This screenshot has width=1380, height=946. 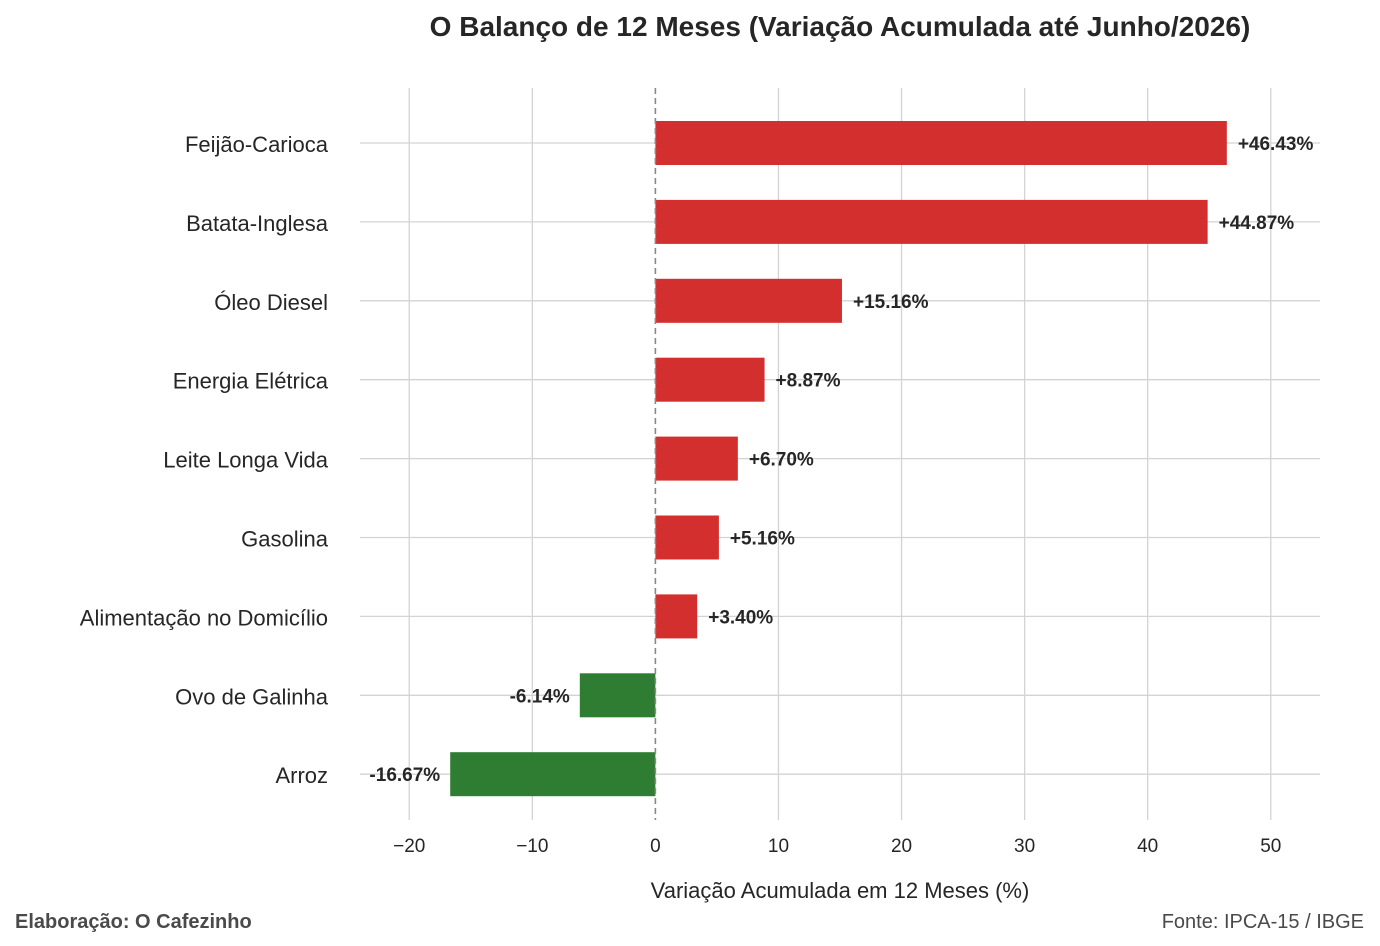 I want to click on bar-value-label: +46.43%, so click(x=1276, y=144).